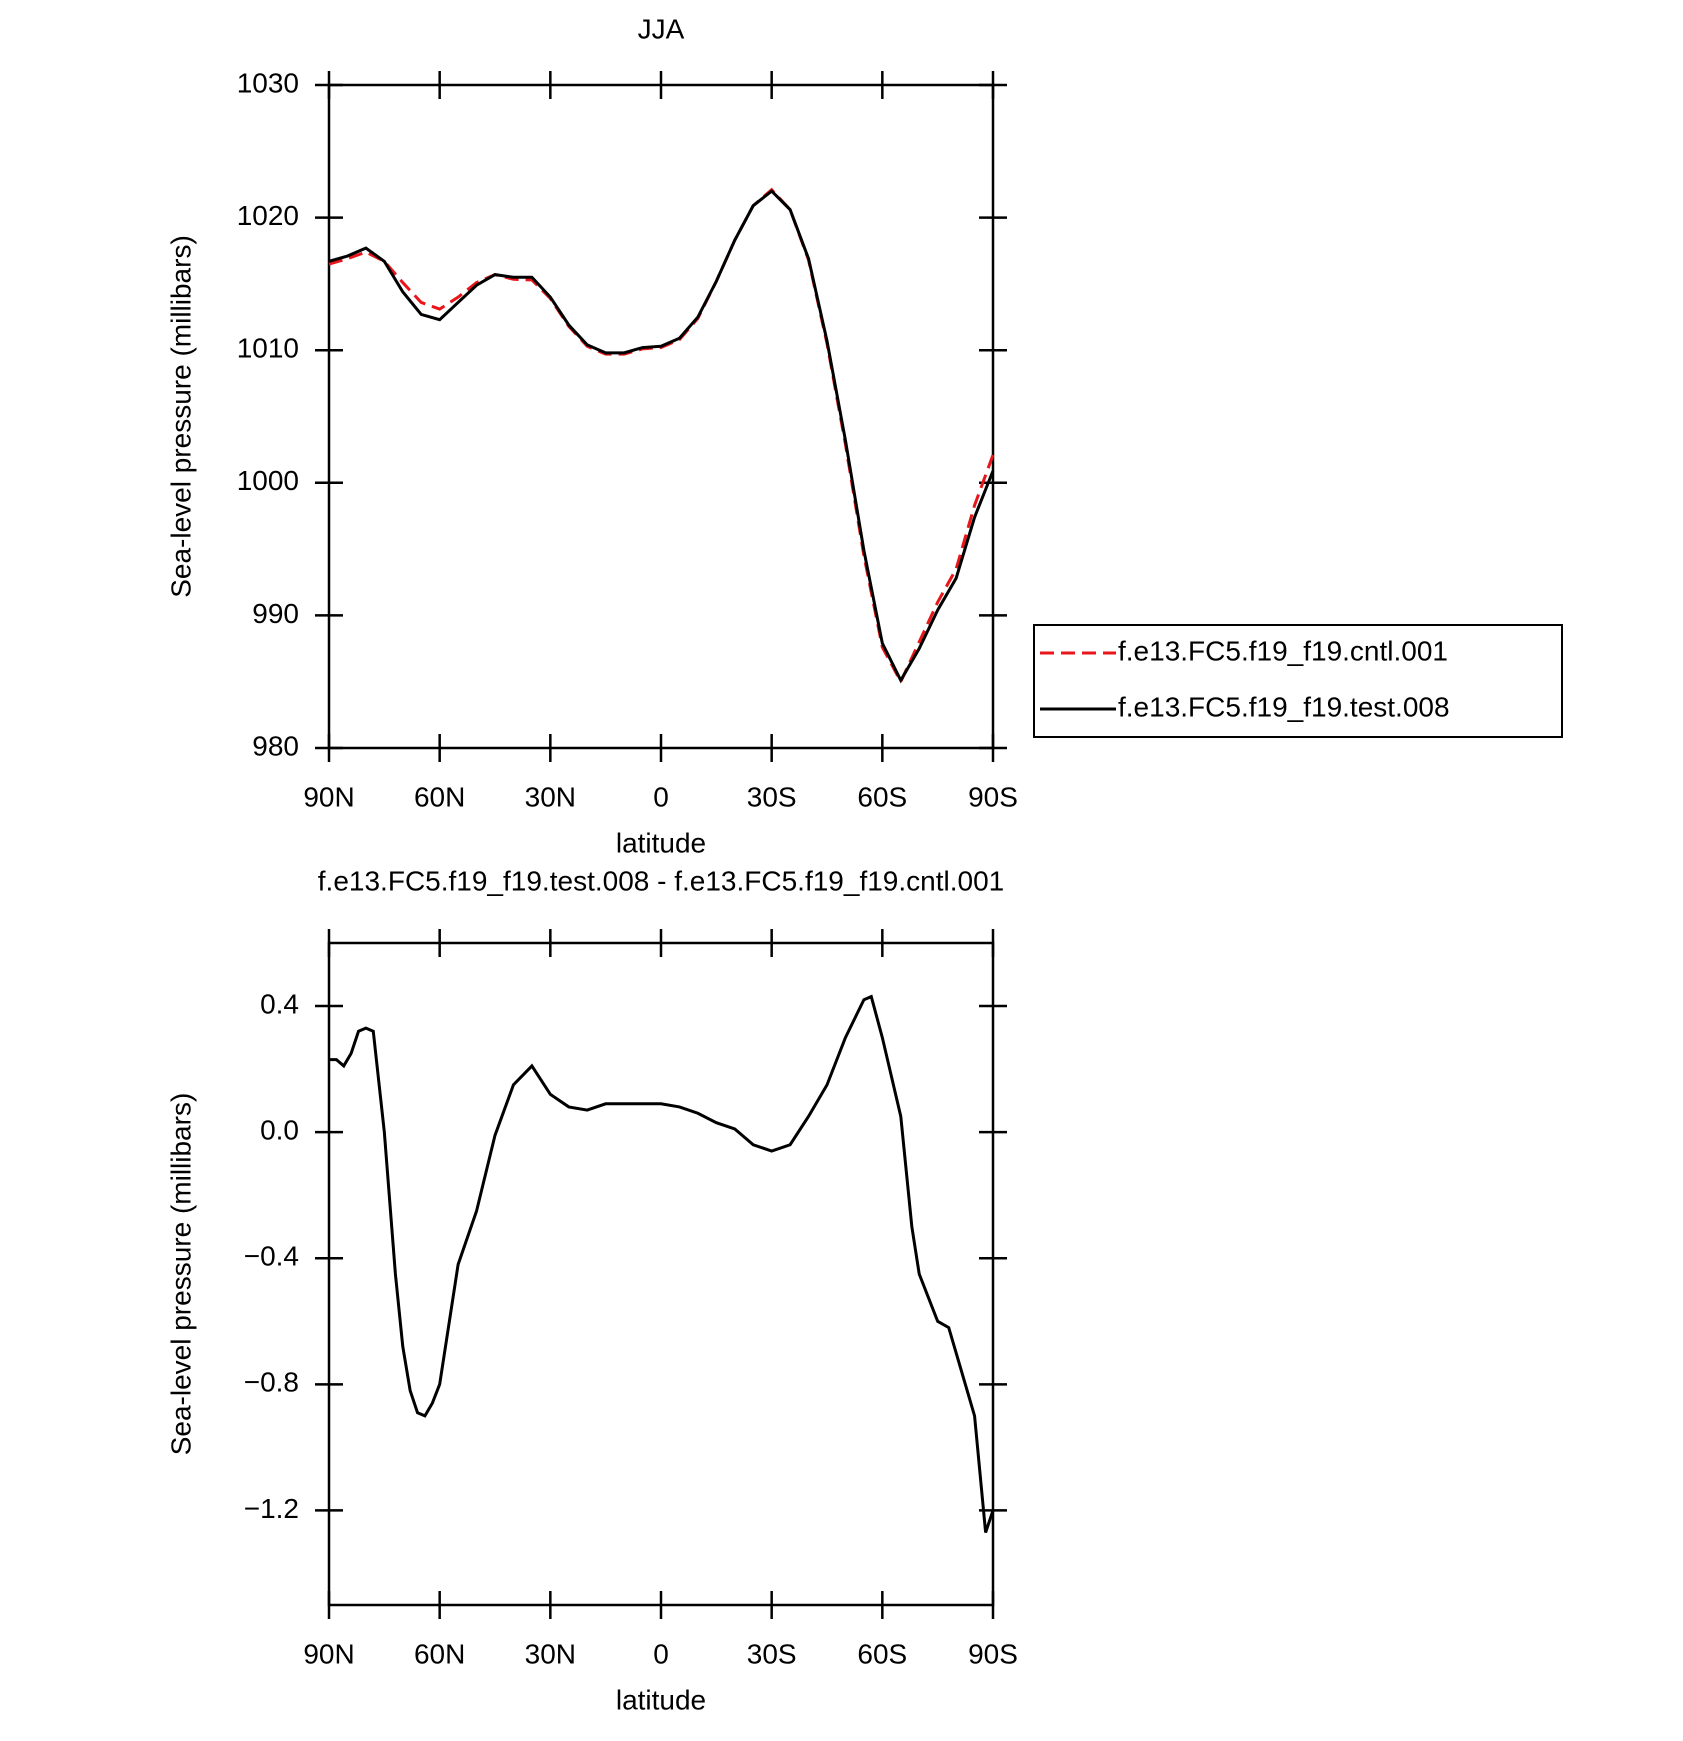  Describe the element at coordinates (268, 480) in the screenshot. I see `y-tick-label: 1000` at that location.